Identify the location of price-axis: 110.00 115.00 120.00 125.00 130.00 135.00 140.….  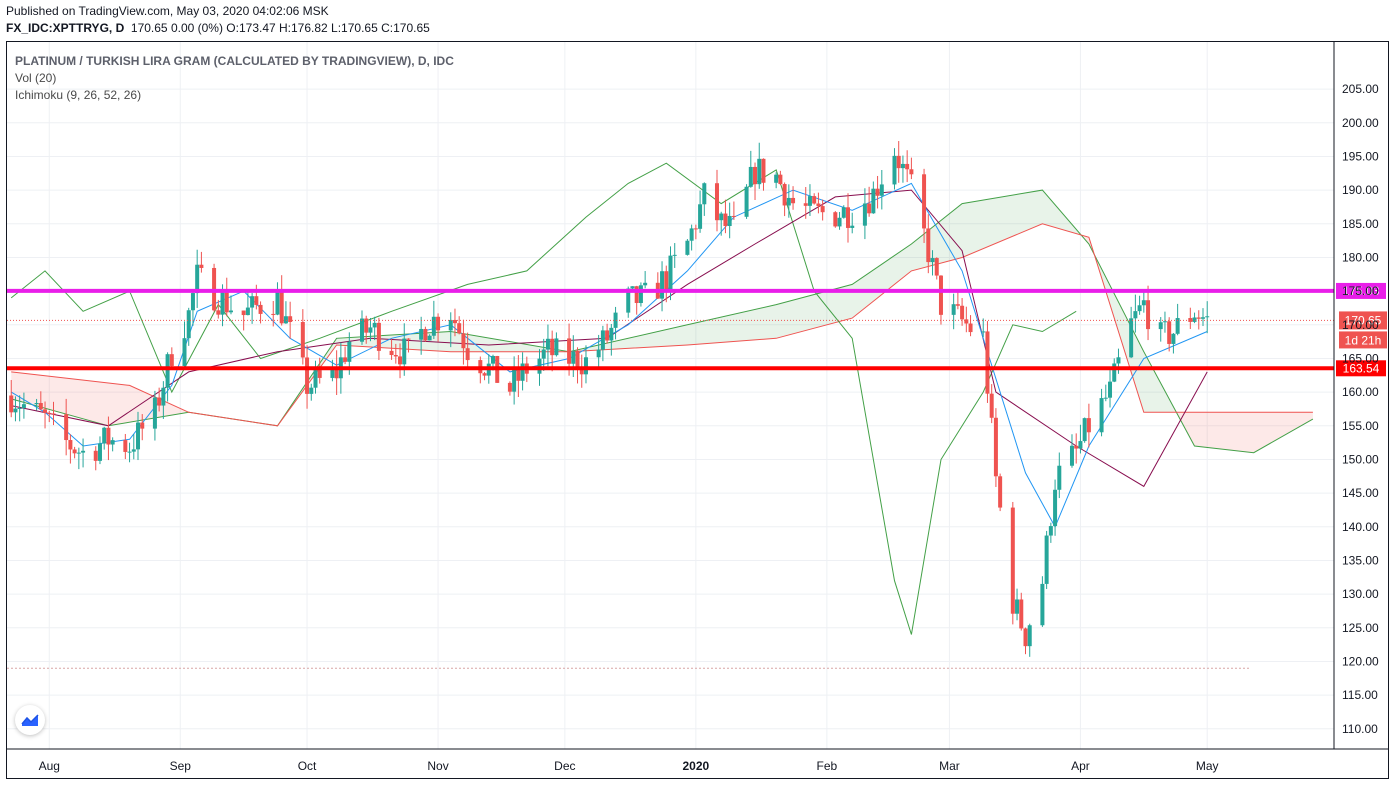
(1356, 395).